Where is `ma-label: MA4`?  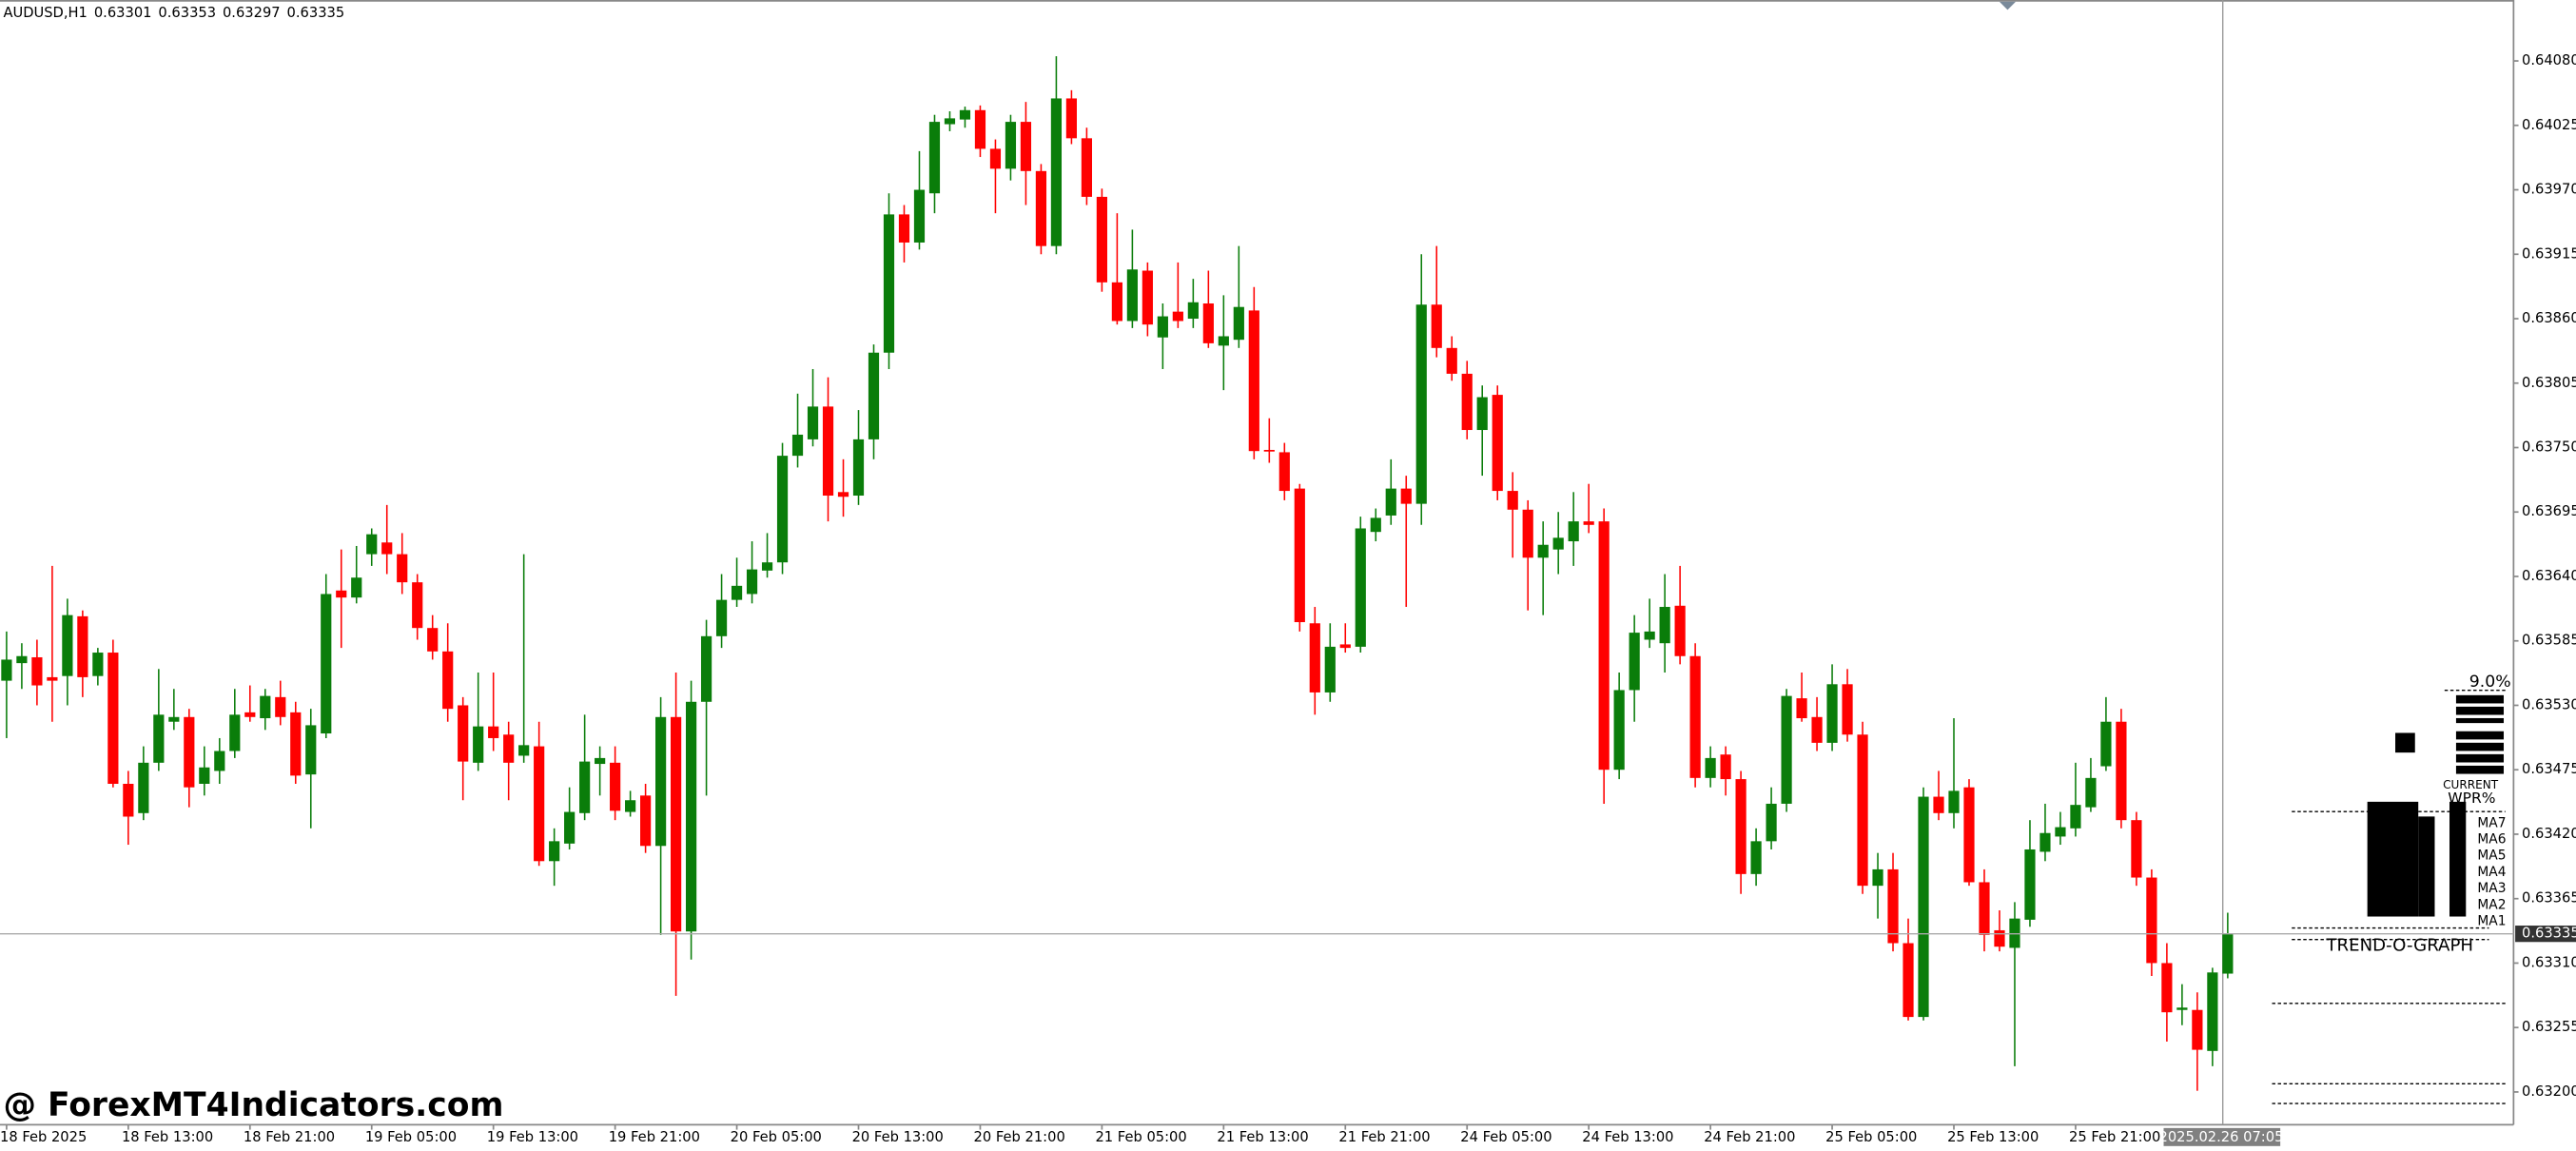
ma-label: MA4 is located at coordinates (2492, 872).